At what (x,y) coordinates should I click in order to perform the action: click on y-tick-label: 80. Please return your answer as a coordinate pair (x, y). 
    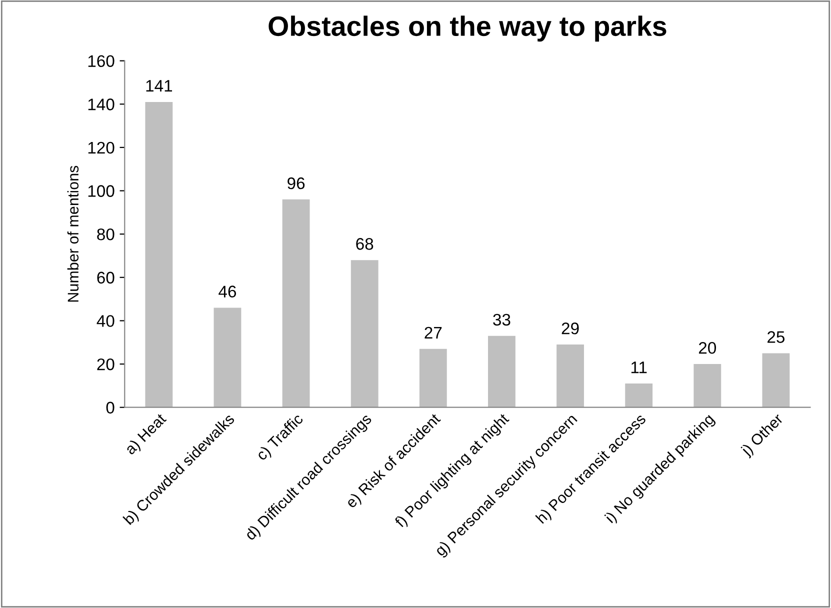
    Looking at the image, I should click on (105, 234).